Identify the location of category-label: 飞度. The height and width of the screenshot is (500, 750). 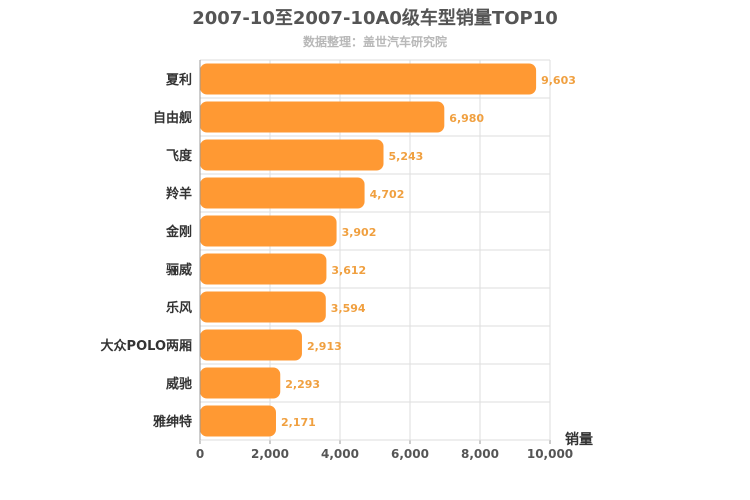
(179, 156).